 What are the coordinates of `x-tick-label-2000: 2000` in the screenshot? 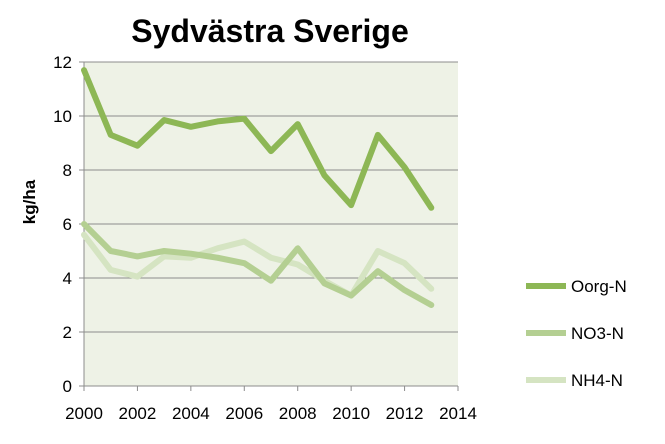 It's located at (84, 413).